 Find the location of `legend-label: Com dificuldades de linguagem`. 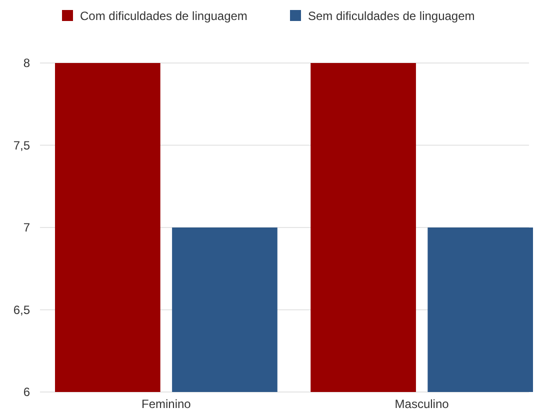

legend-label: Com dificuldades de linguagem is located at coordinates (164, 16).